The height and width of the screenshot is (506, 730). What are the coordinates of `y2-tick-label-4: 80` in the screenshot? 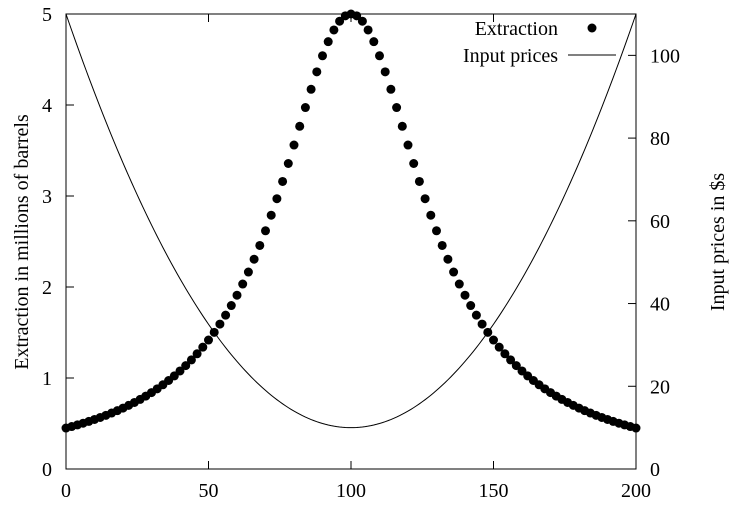 It's located at (660, 139).